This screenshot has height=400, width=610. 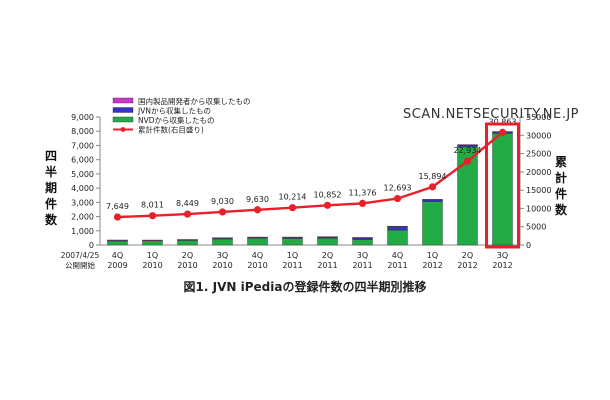 What do you see at coordinates (80, 265) in the screenshot?
I see `start-date-label: 公開開始` at bounding box center [80, 265].